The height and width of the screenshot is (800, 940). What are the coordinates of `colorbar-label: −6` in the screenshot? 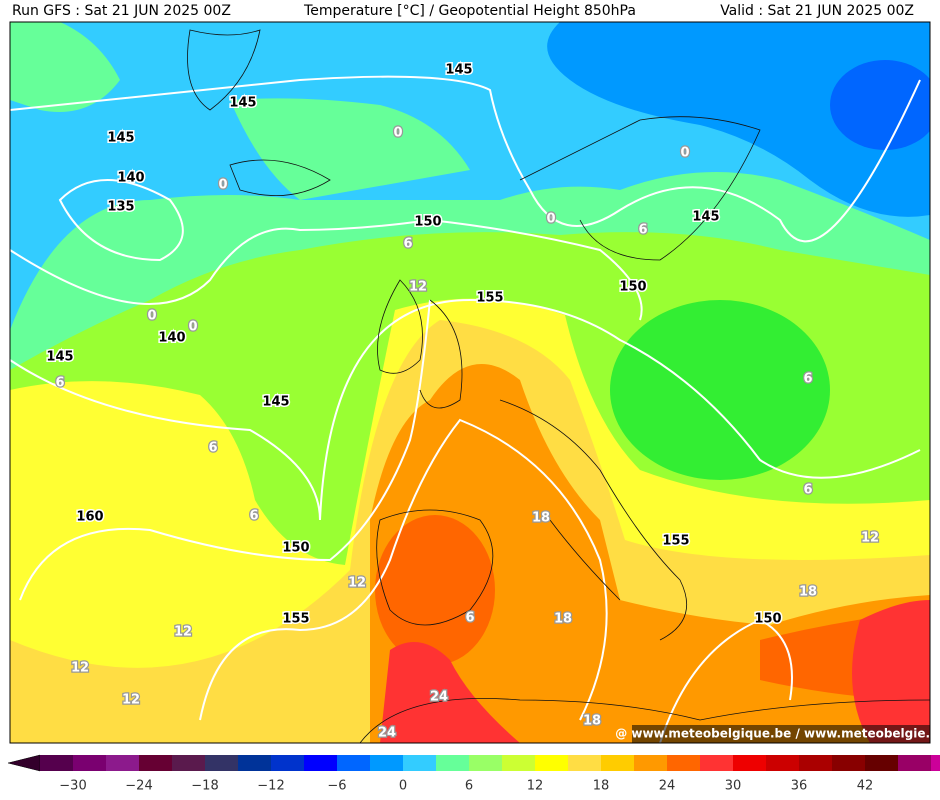 It's located at (336, 786).